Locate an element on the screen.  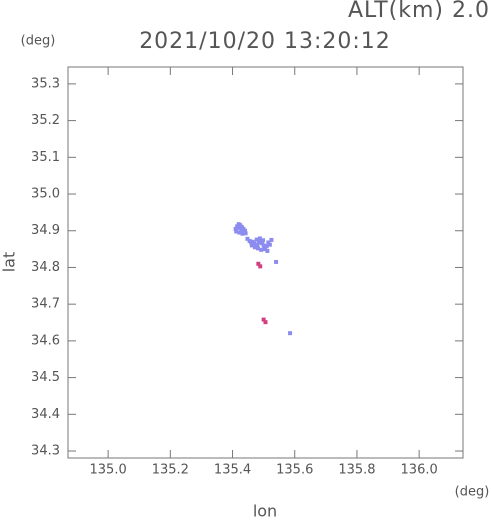
x-tick-label: 135.8 is located at coordinates (356, 470).